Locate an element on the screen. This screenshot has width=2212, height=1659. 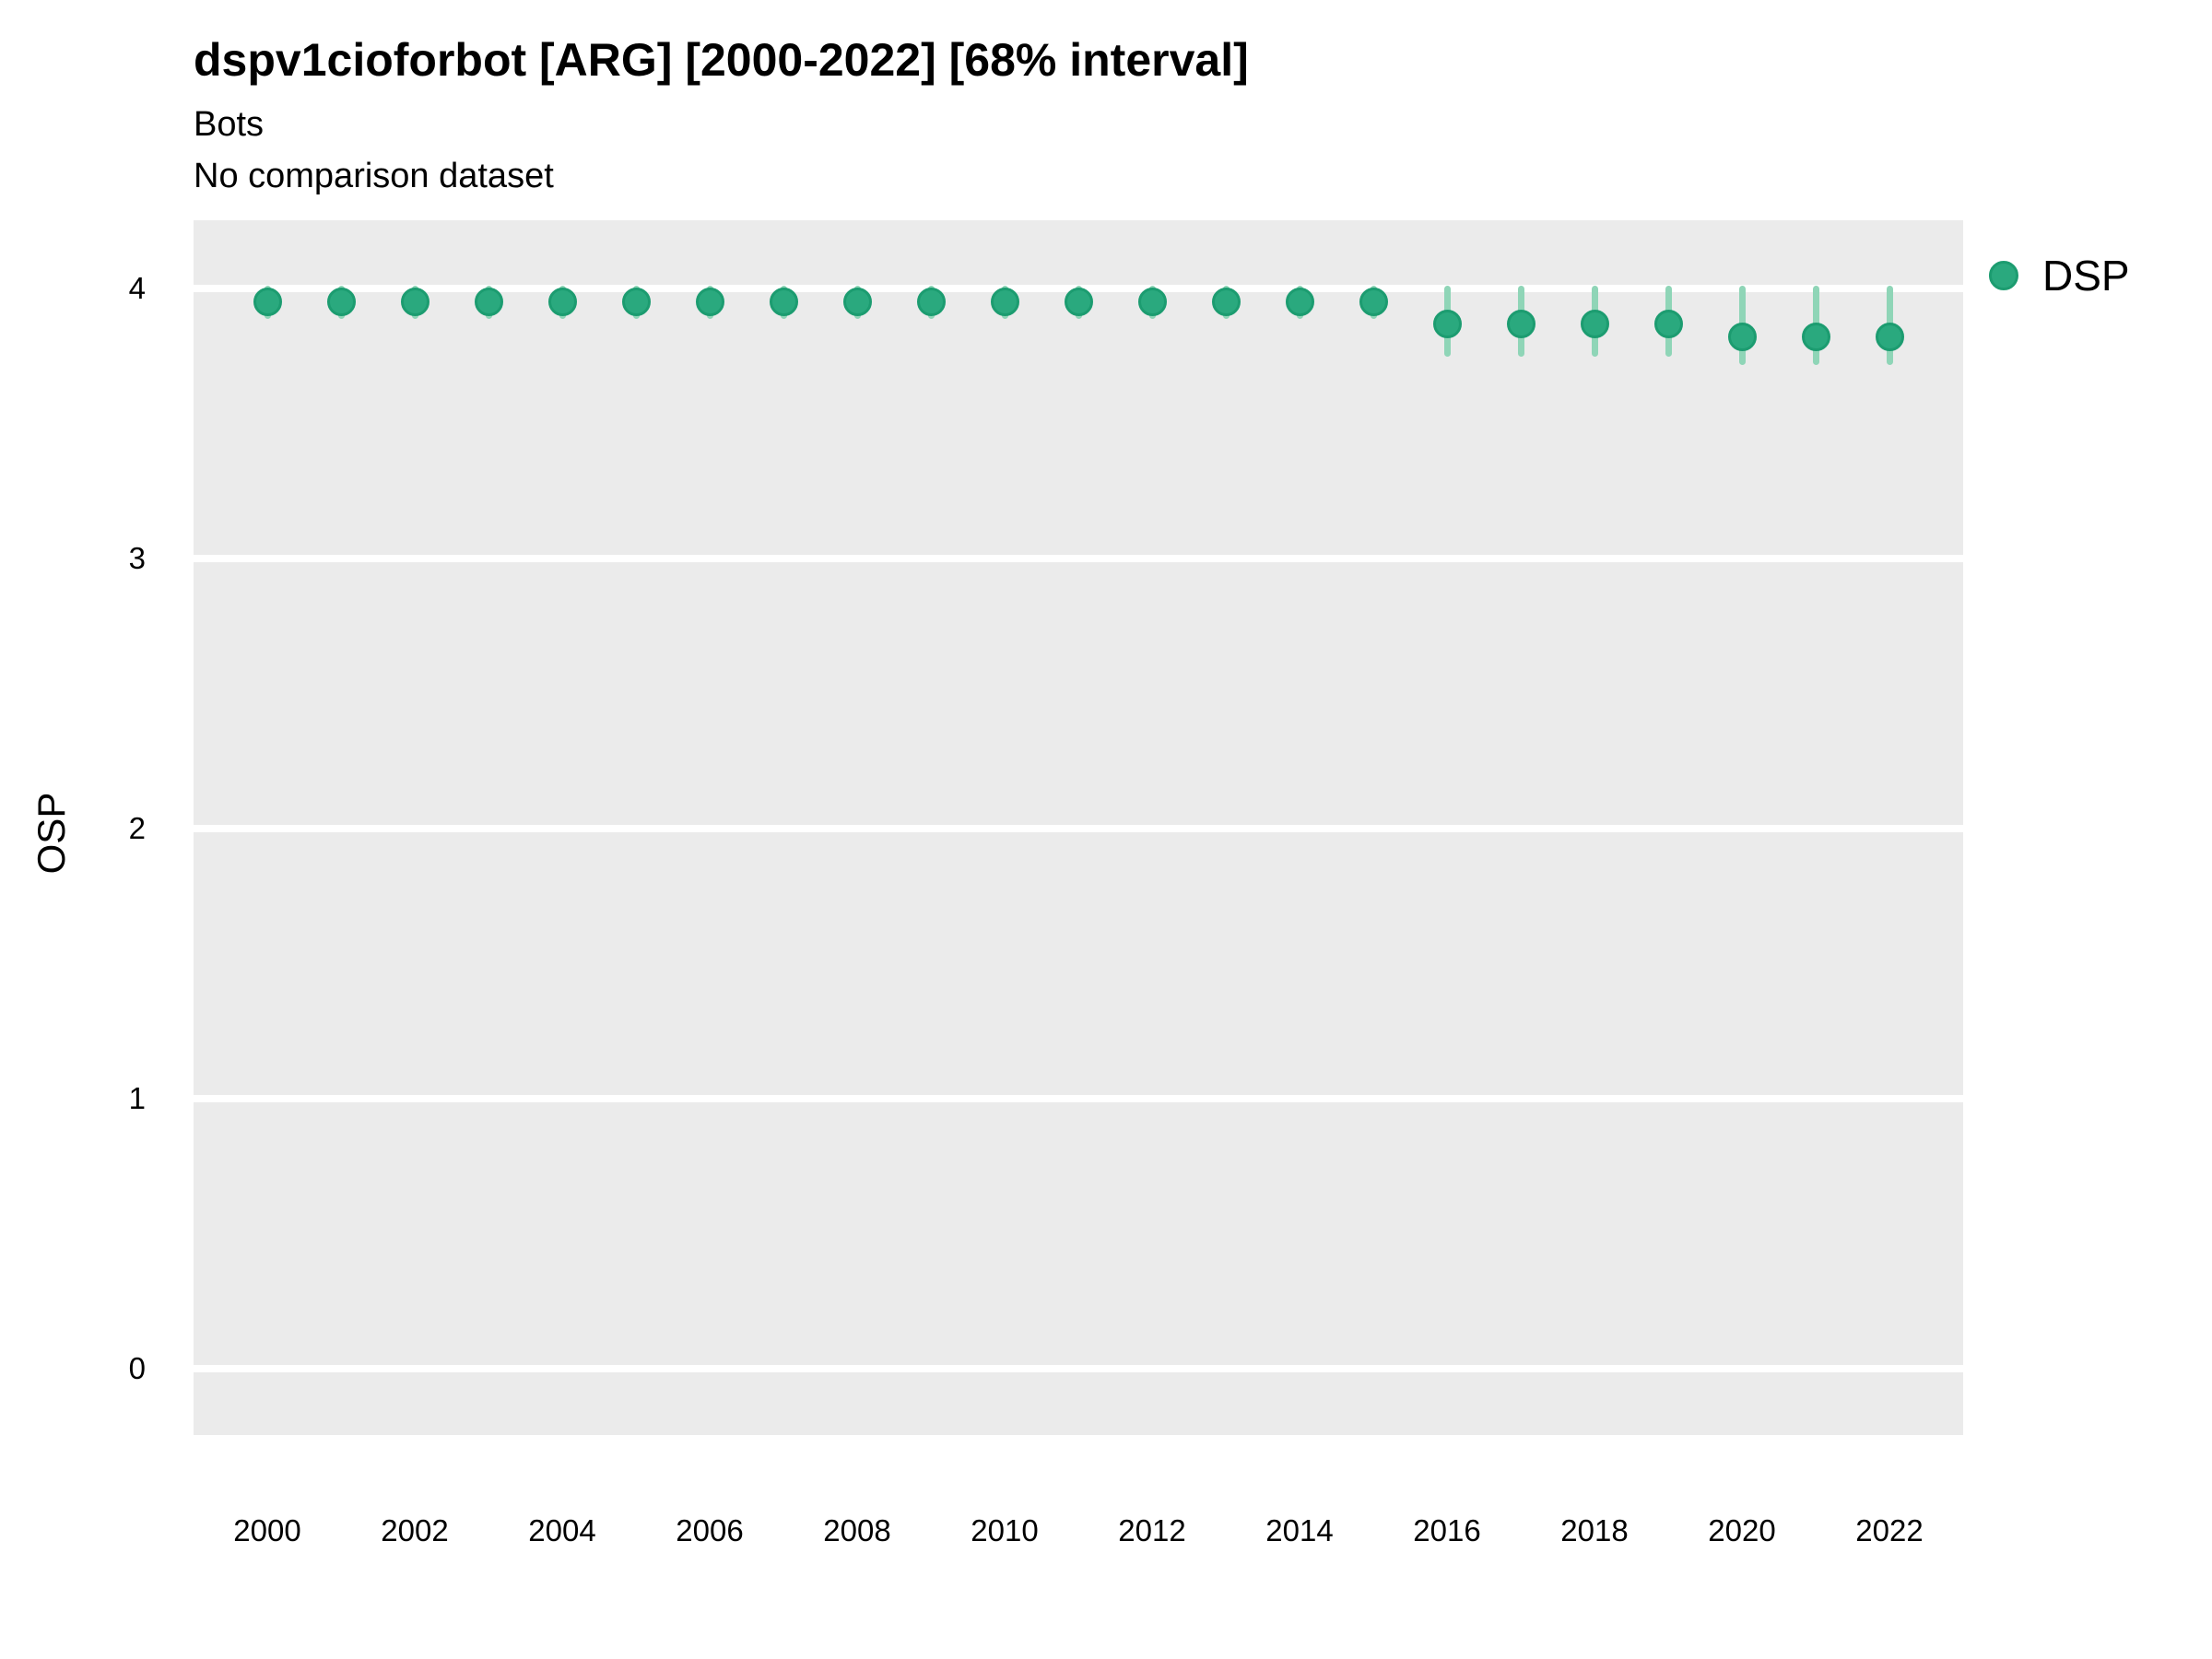
data-point-2022 is located at coordinates (1889, 337).